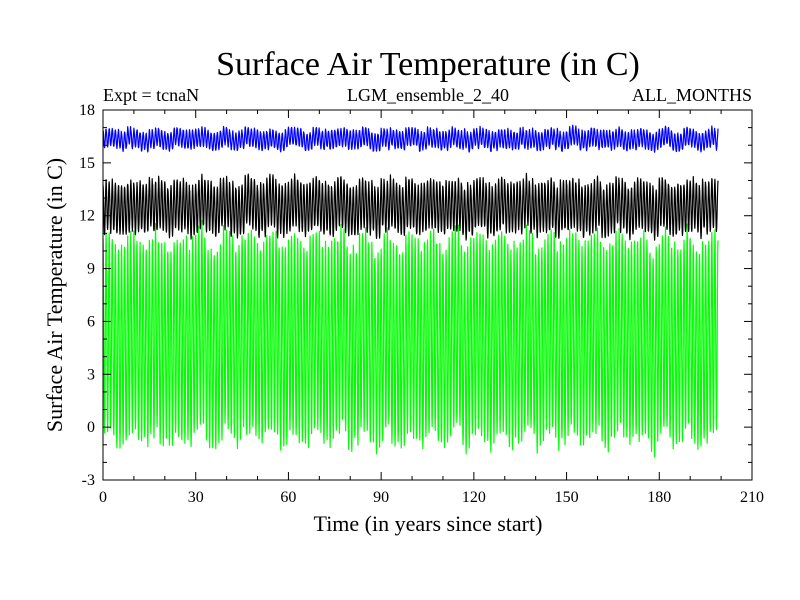 This screenshot has width=800, height=600. I want to click on x-tick-label: 30, so click(196, 497).